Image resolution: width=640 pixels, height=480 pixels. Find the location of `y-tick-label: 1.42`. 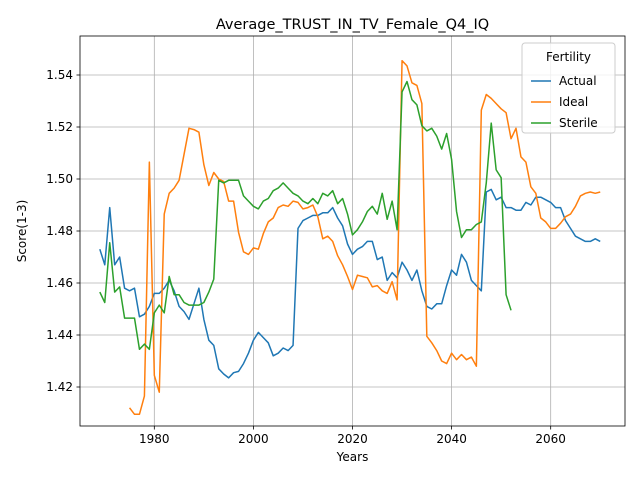

y-tick-label: 1.42 is located at coordinates (59, 387).